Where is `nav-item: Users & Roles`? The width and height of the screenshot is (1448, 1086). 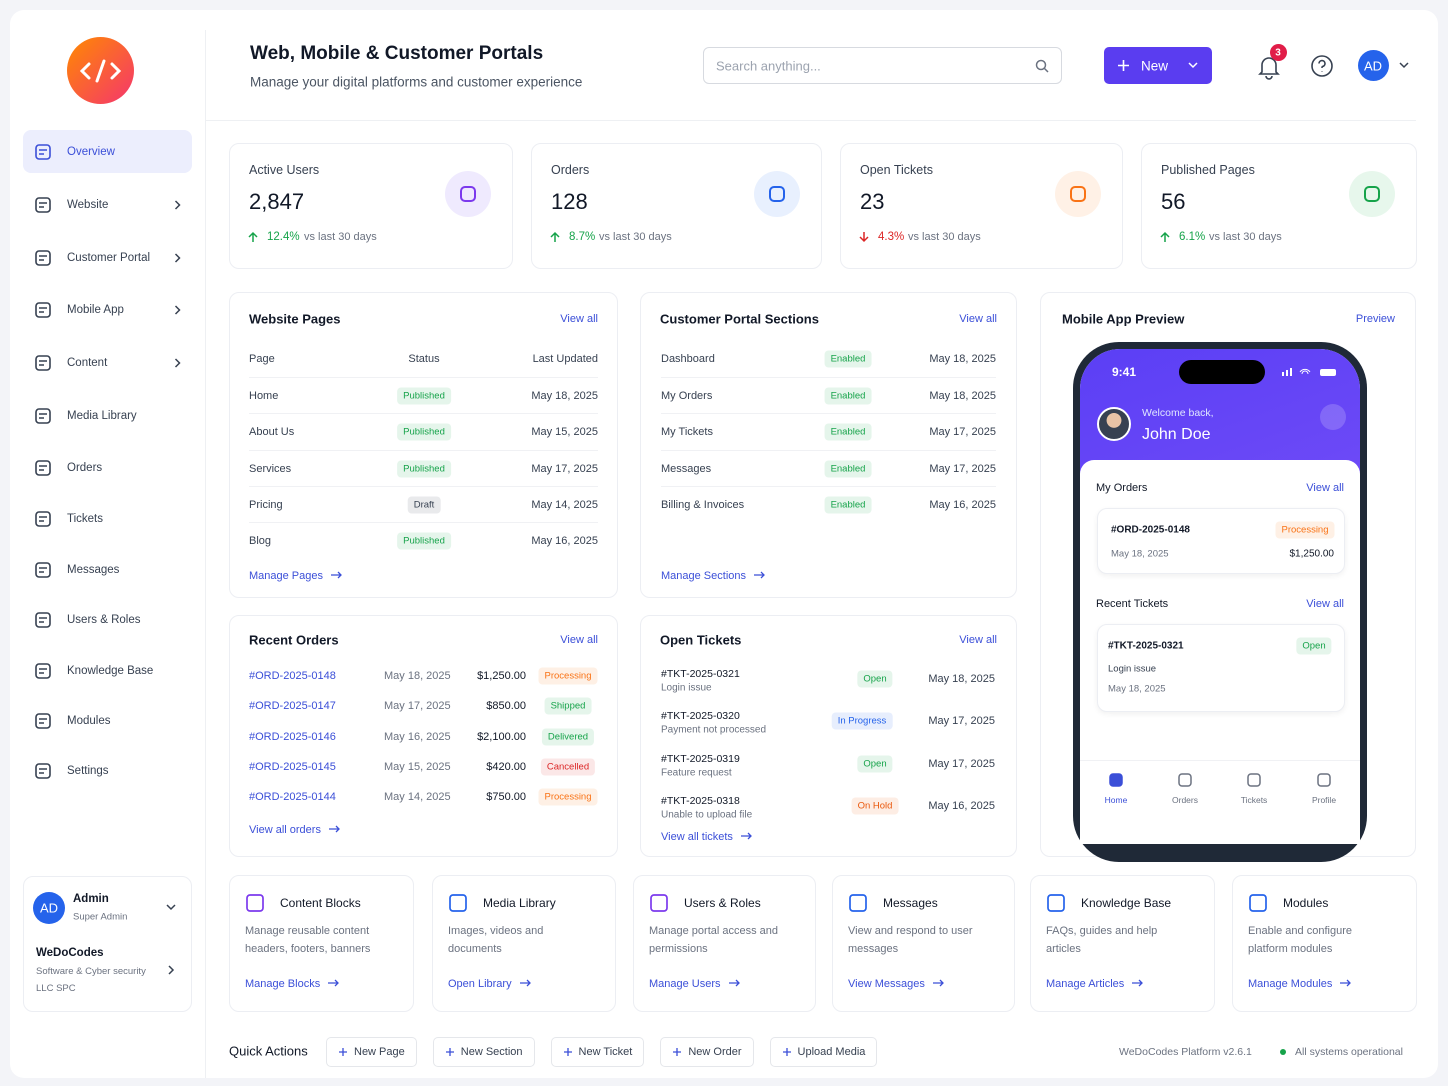 nav-item: Users & Roles is located at coordinates (104, 620).